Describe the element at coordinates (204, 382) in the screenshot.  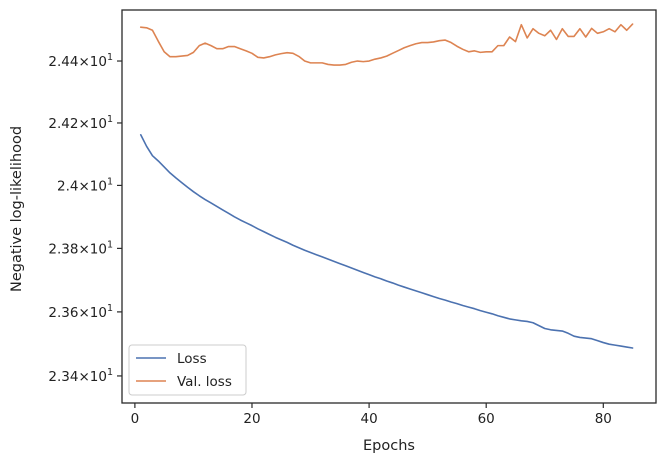
I see `legend-label-val-loss: Val. loss` at that location.